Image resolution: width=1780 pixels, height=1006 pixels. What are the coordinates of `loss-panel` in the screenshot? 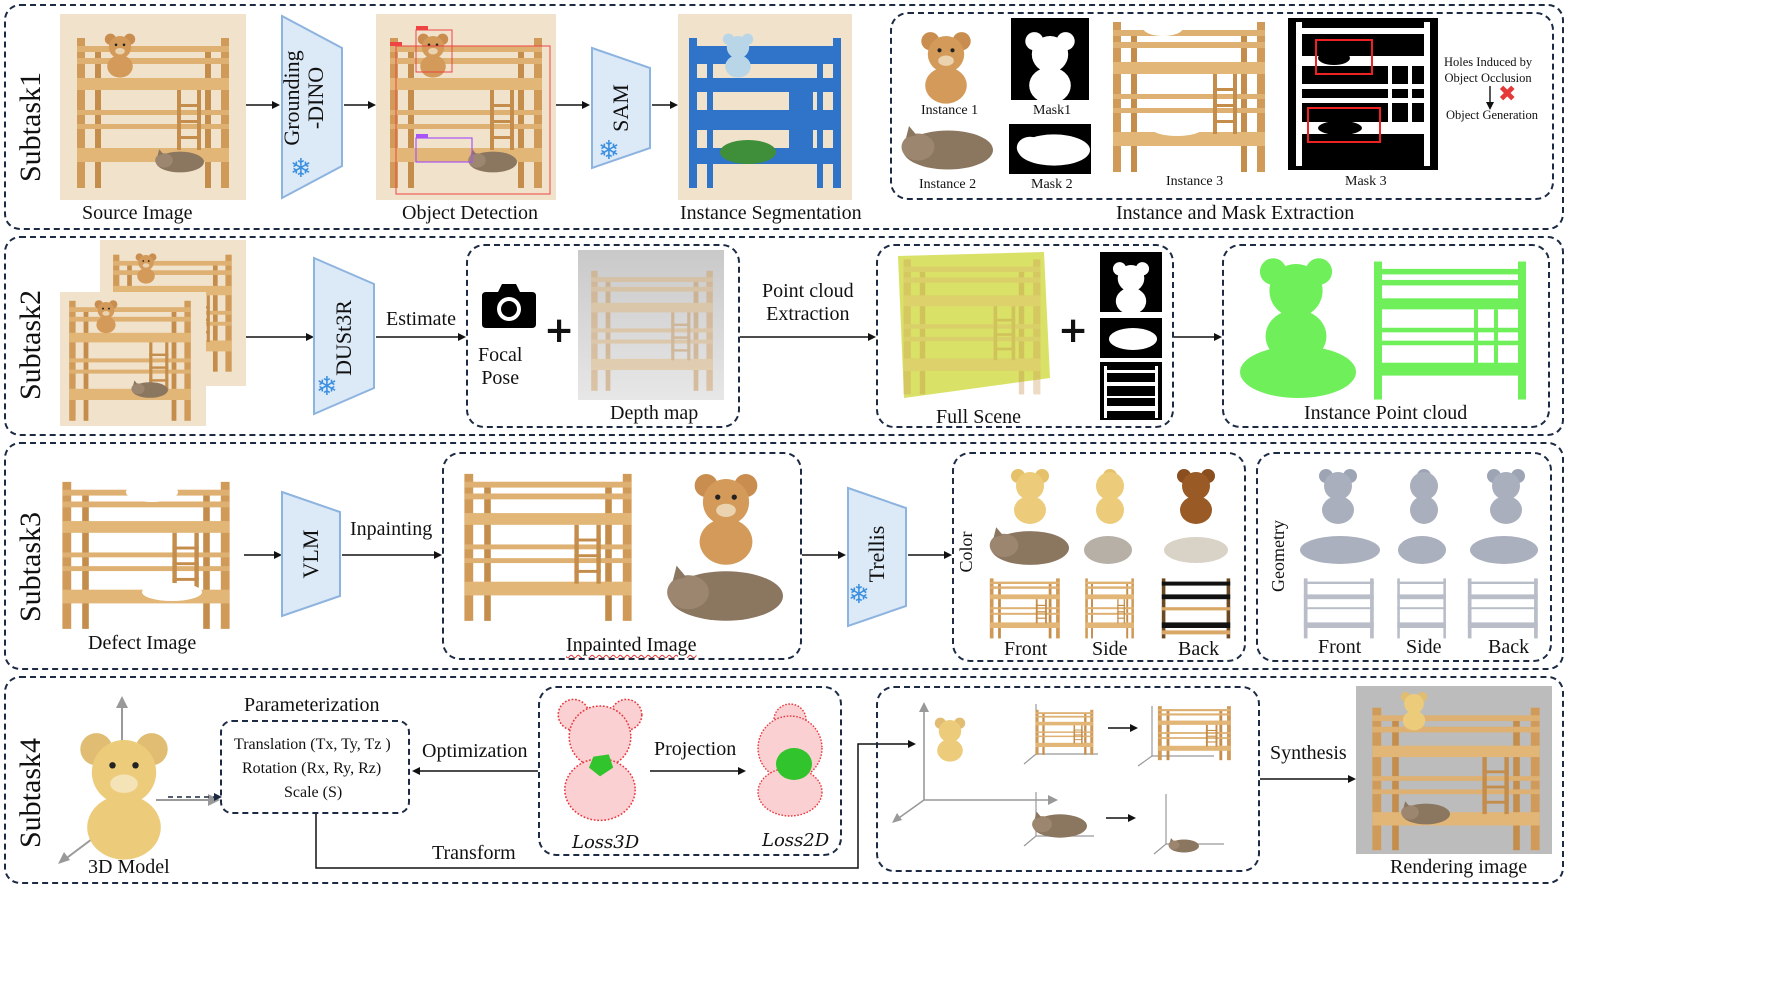 It's located at (690, 771).